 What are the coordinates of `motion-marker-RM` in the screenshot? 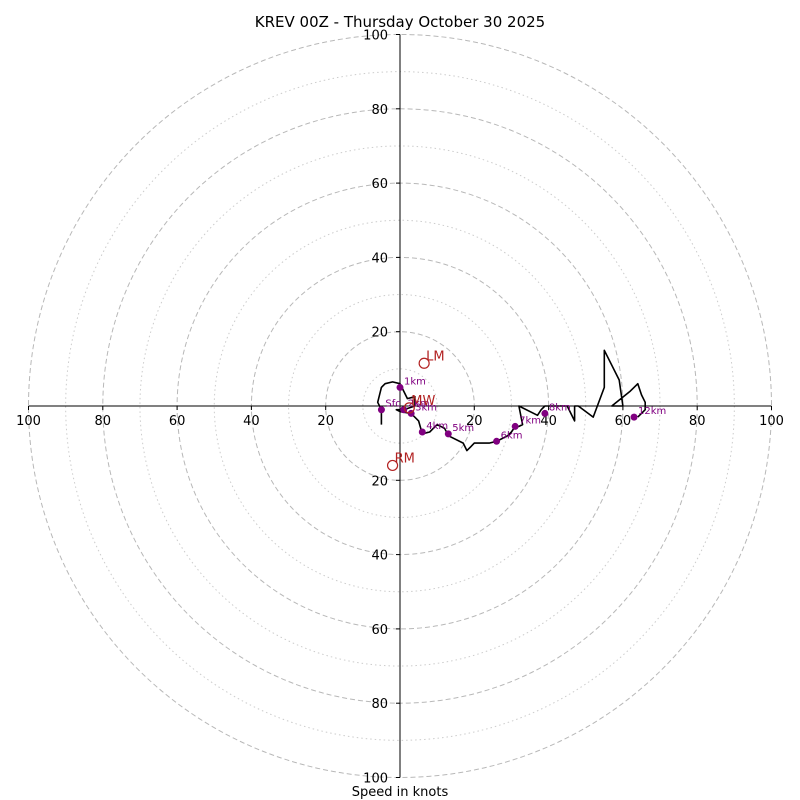 It's located at (392, 465).